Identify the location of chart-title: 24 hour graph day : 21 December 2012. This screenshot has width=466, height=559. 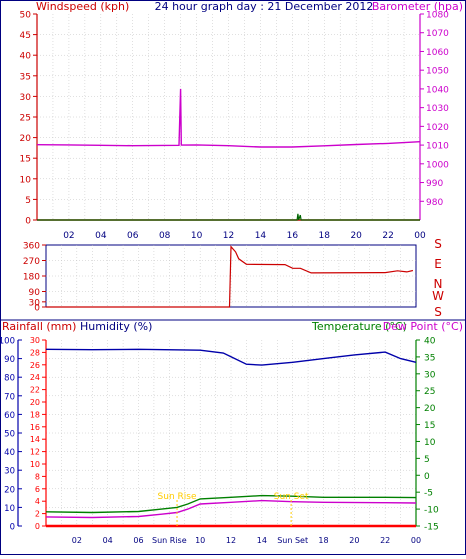
(264, 6).